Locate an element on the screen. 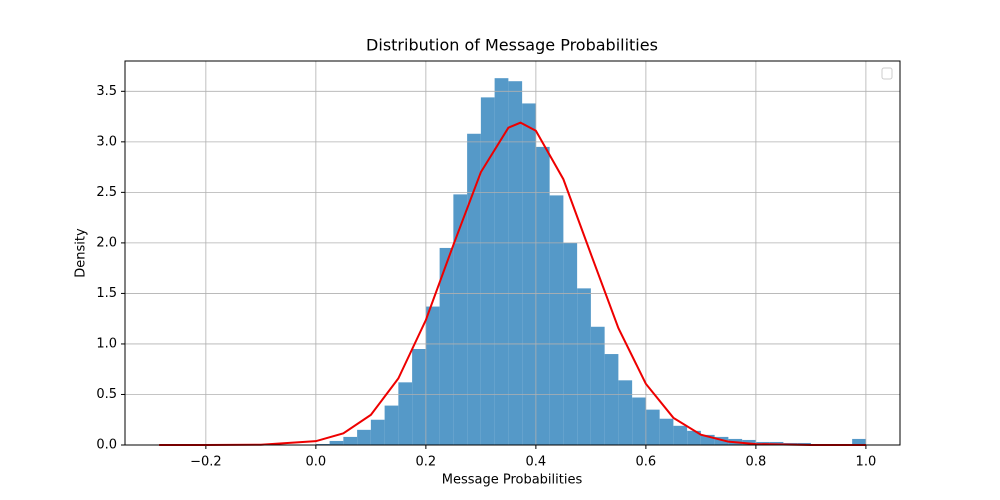 This screenshot has width=1000, height=500. x-tick-label: 0.4 is located at coordinates (536, 462).